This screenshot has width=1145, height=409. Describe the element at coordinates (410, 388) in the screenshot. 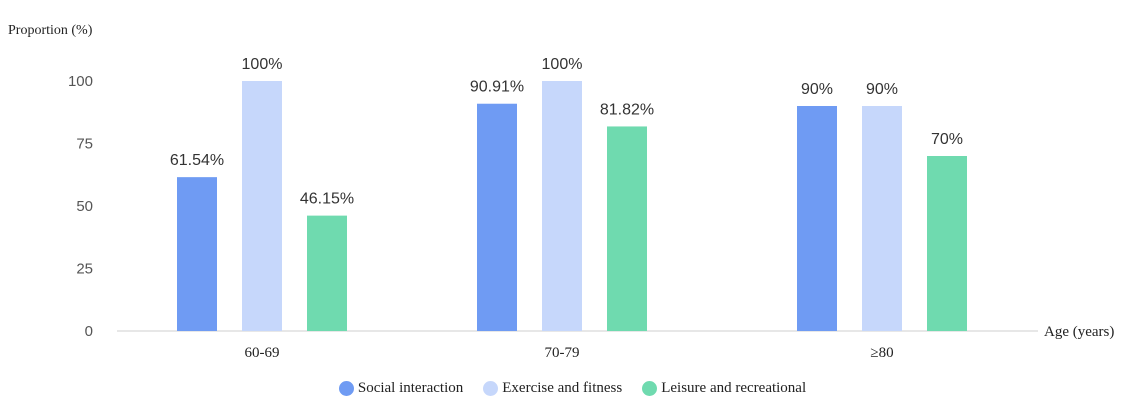

I see `legend-label: Social interaction` at that location.